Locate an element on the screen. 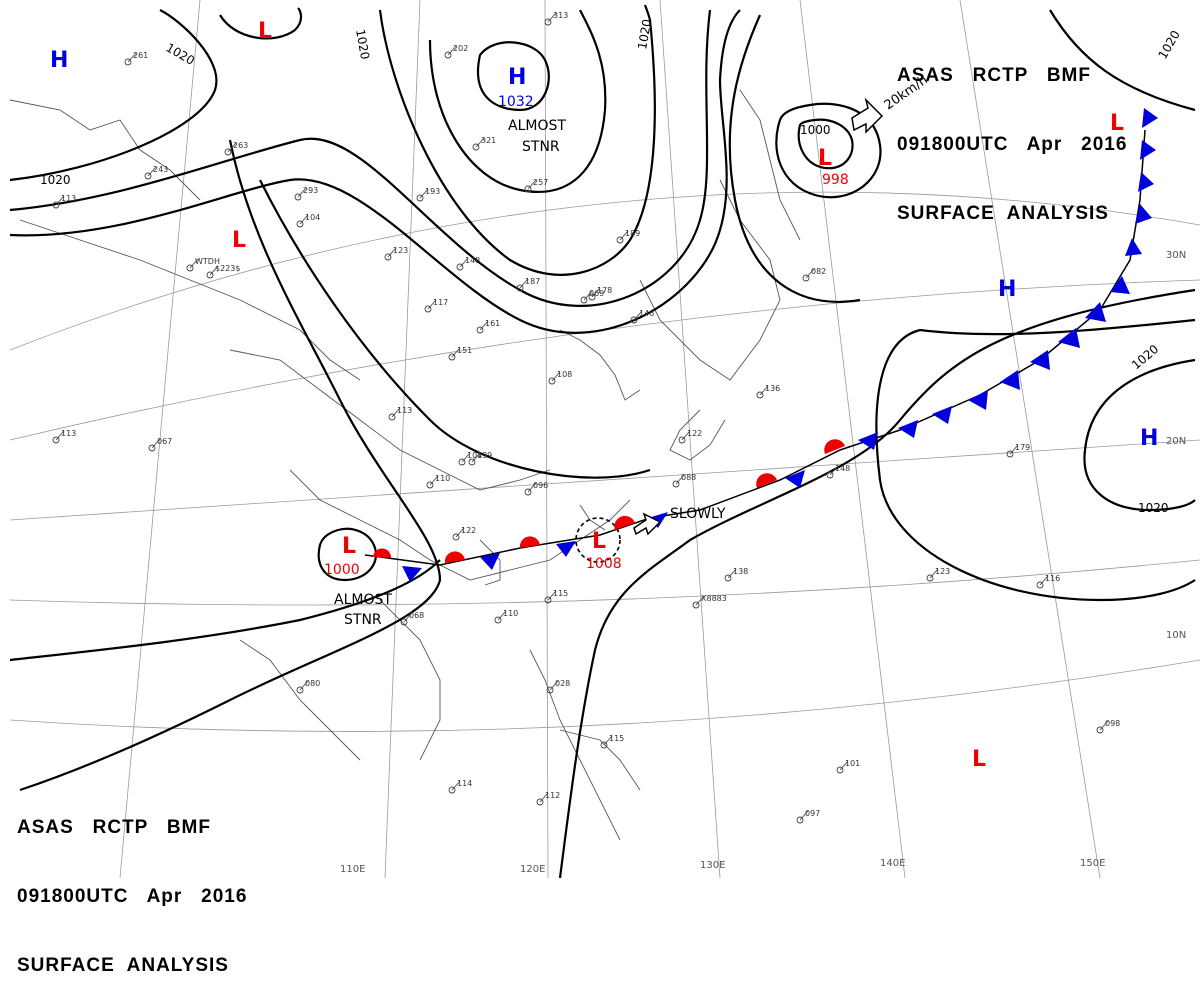 Image resolution: width=1200 pixels, height=1000 pixels. pressure-value: 1032 is located at coordinates (516, 102).